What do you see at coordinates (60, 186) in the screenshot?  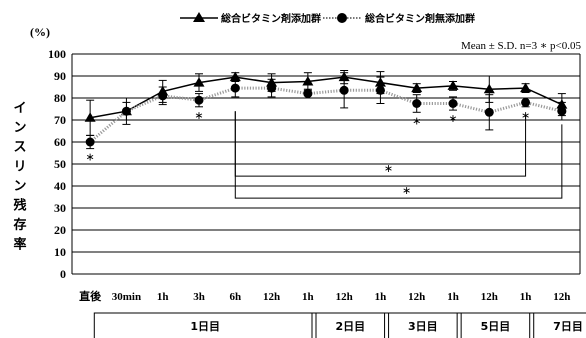 I see `y-tick-40: 40` at bounding box center [60, 186].